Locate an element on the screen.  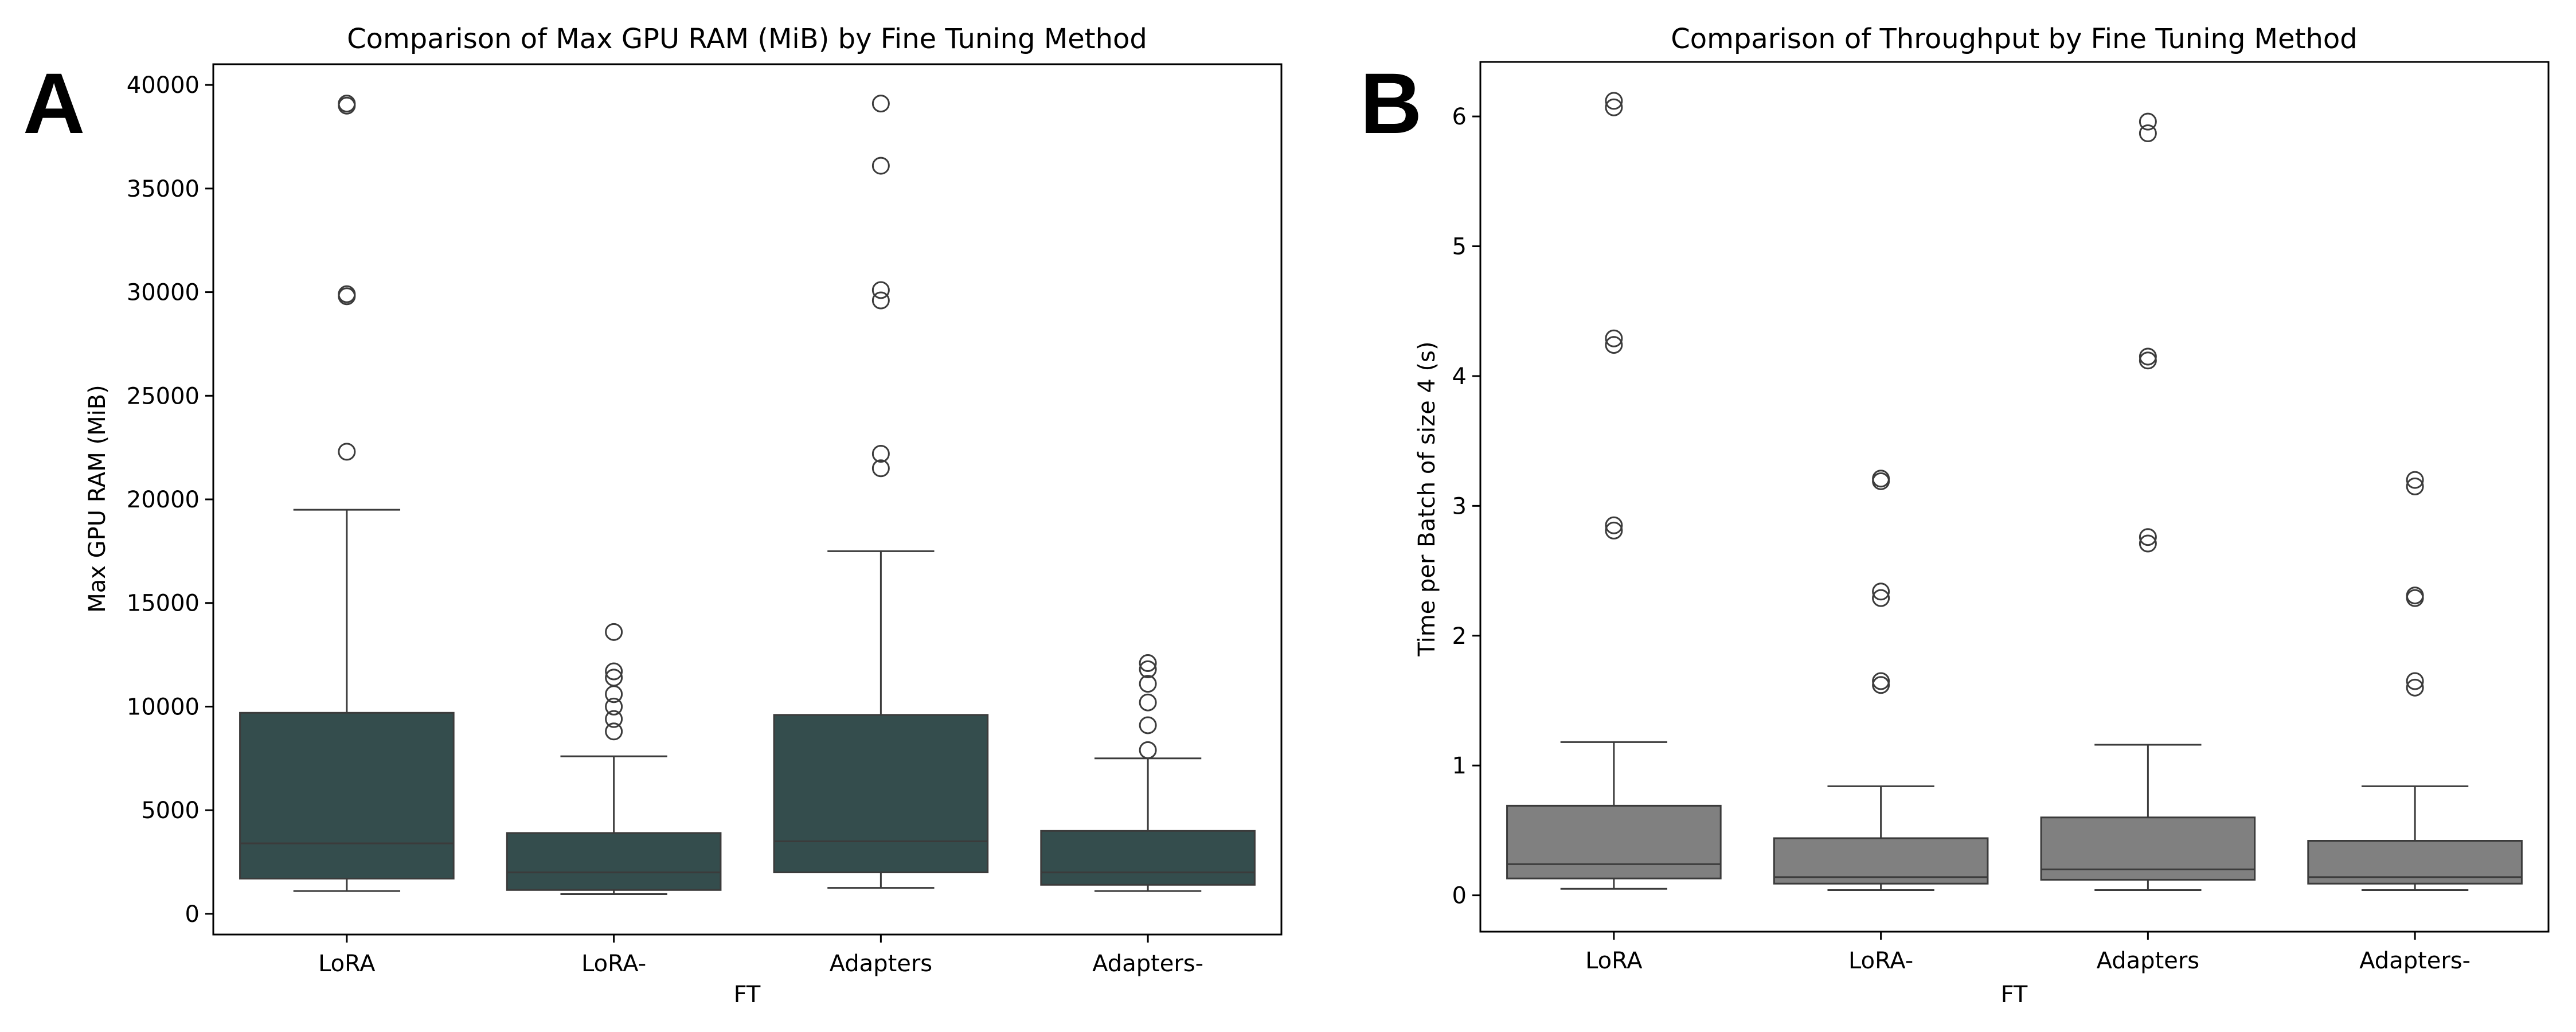
panel-a-y-tick-label: 10000 is located at coordinates (163, 707).